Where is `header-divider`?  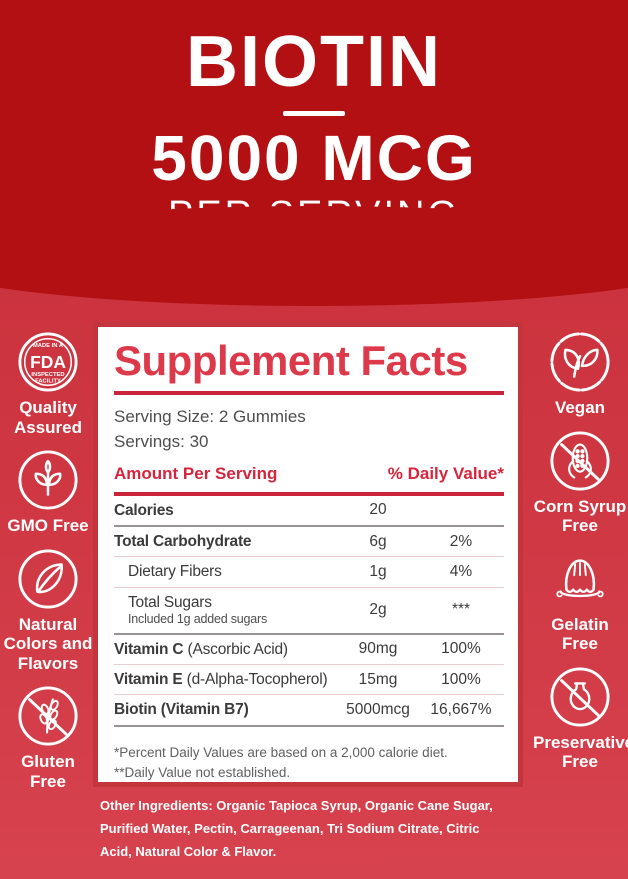
header-divider is located at coordinates (314, 113).